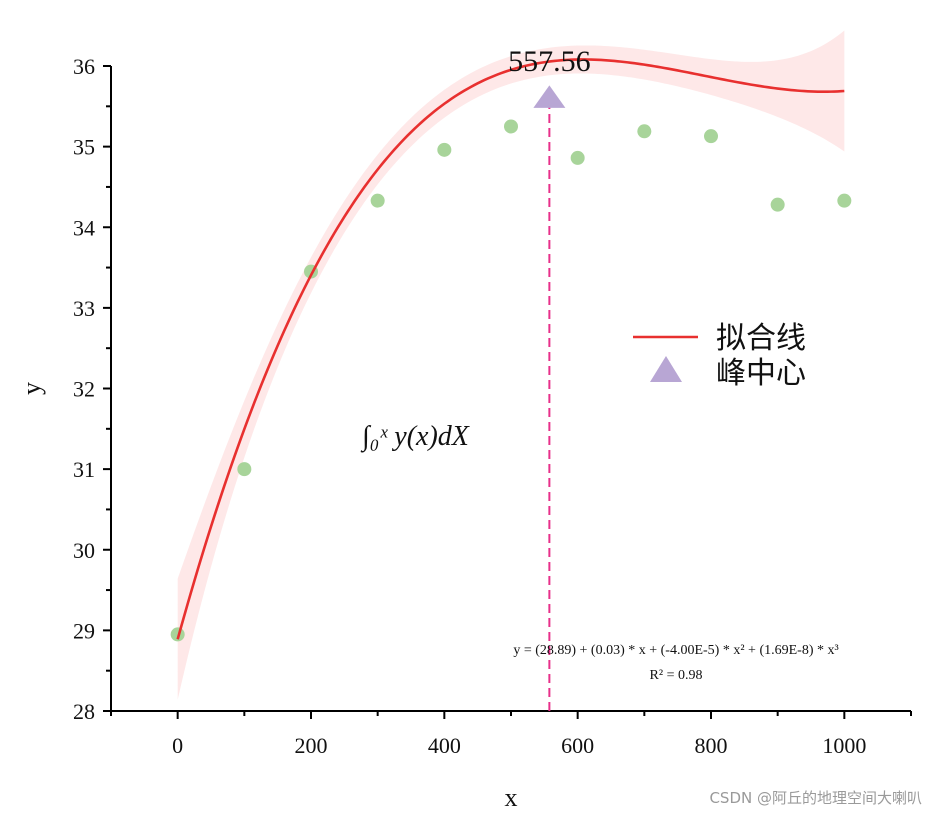  I want to click on y-axis-title: y, so click(31, 388).